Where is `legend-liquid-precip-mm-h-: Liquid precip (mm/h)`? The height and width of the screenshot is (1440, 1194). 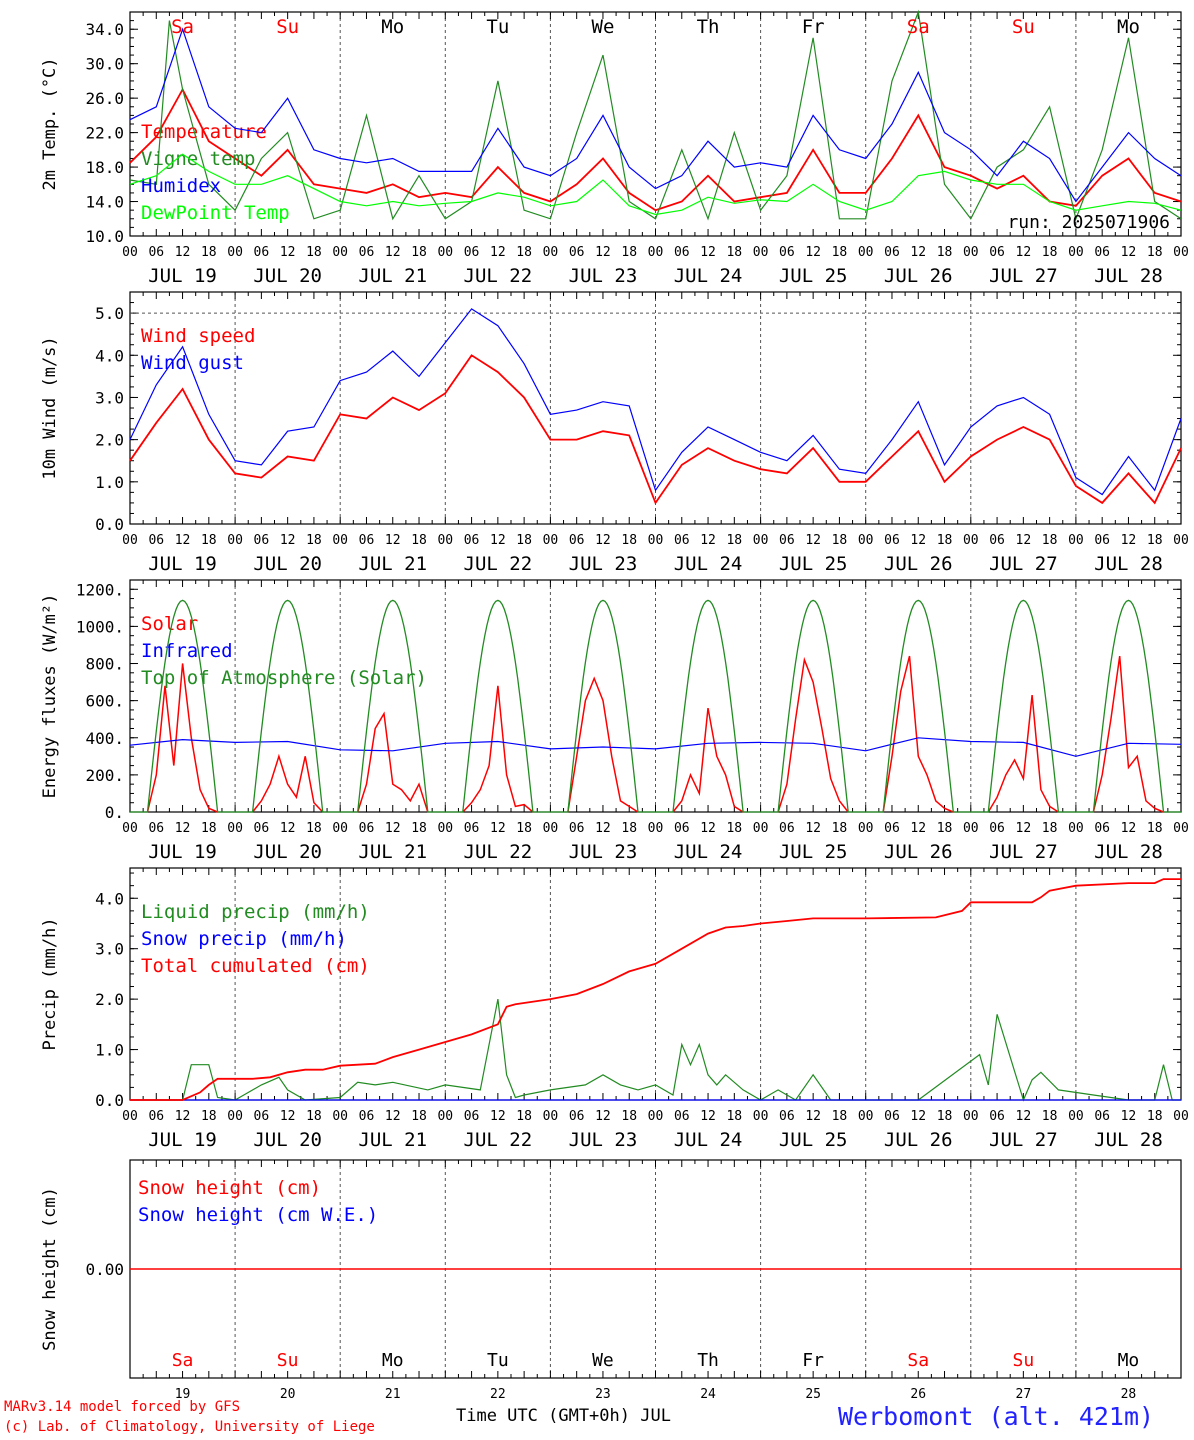 legend-liquid-precip-mm-h-: Liquid precip (mm/h) is located at coordinates (255, 912).